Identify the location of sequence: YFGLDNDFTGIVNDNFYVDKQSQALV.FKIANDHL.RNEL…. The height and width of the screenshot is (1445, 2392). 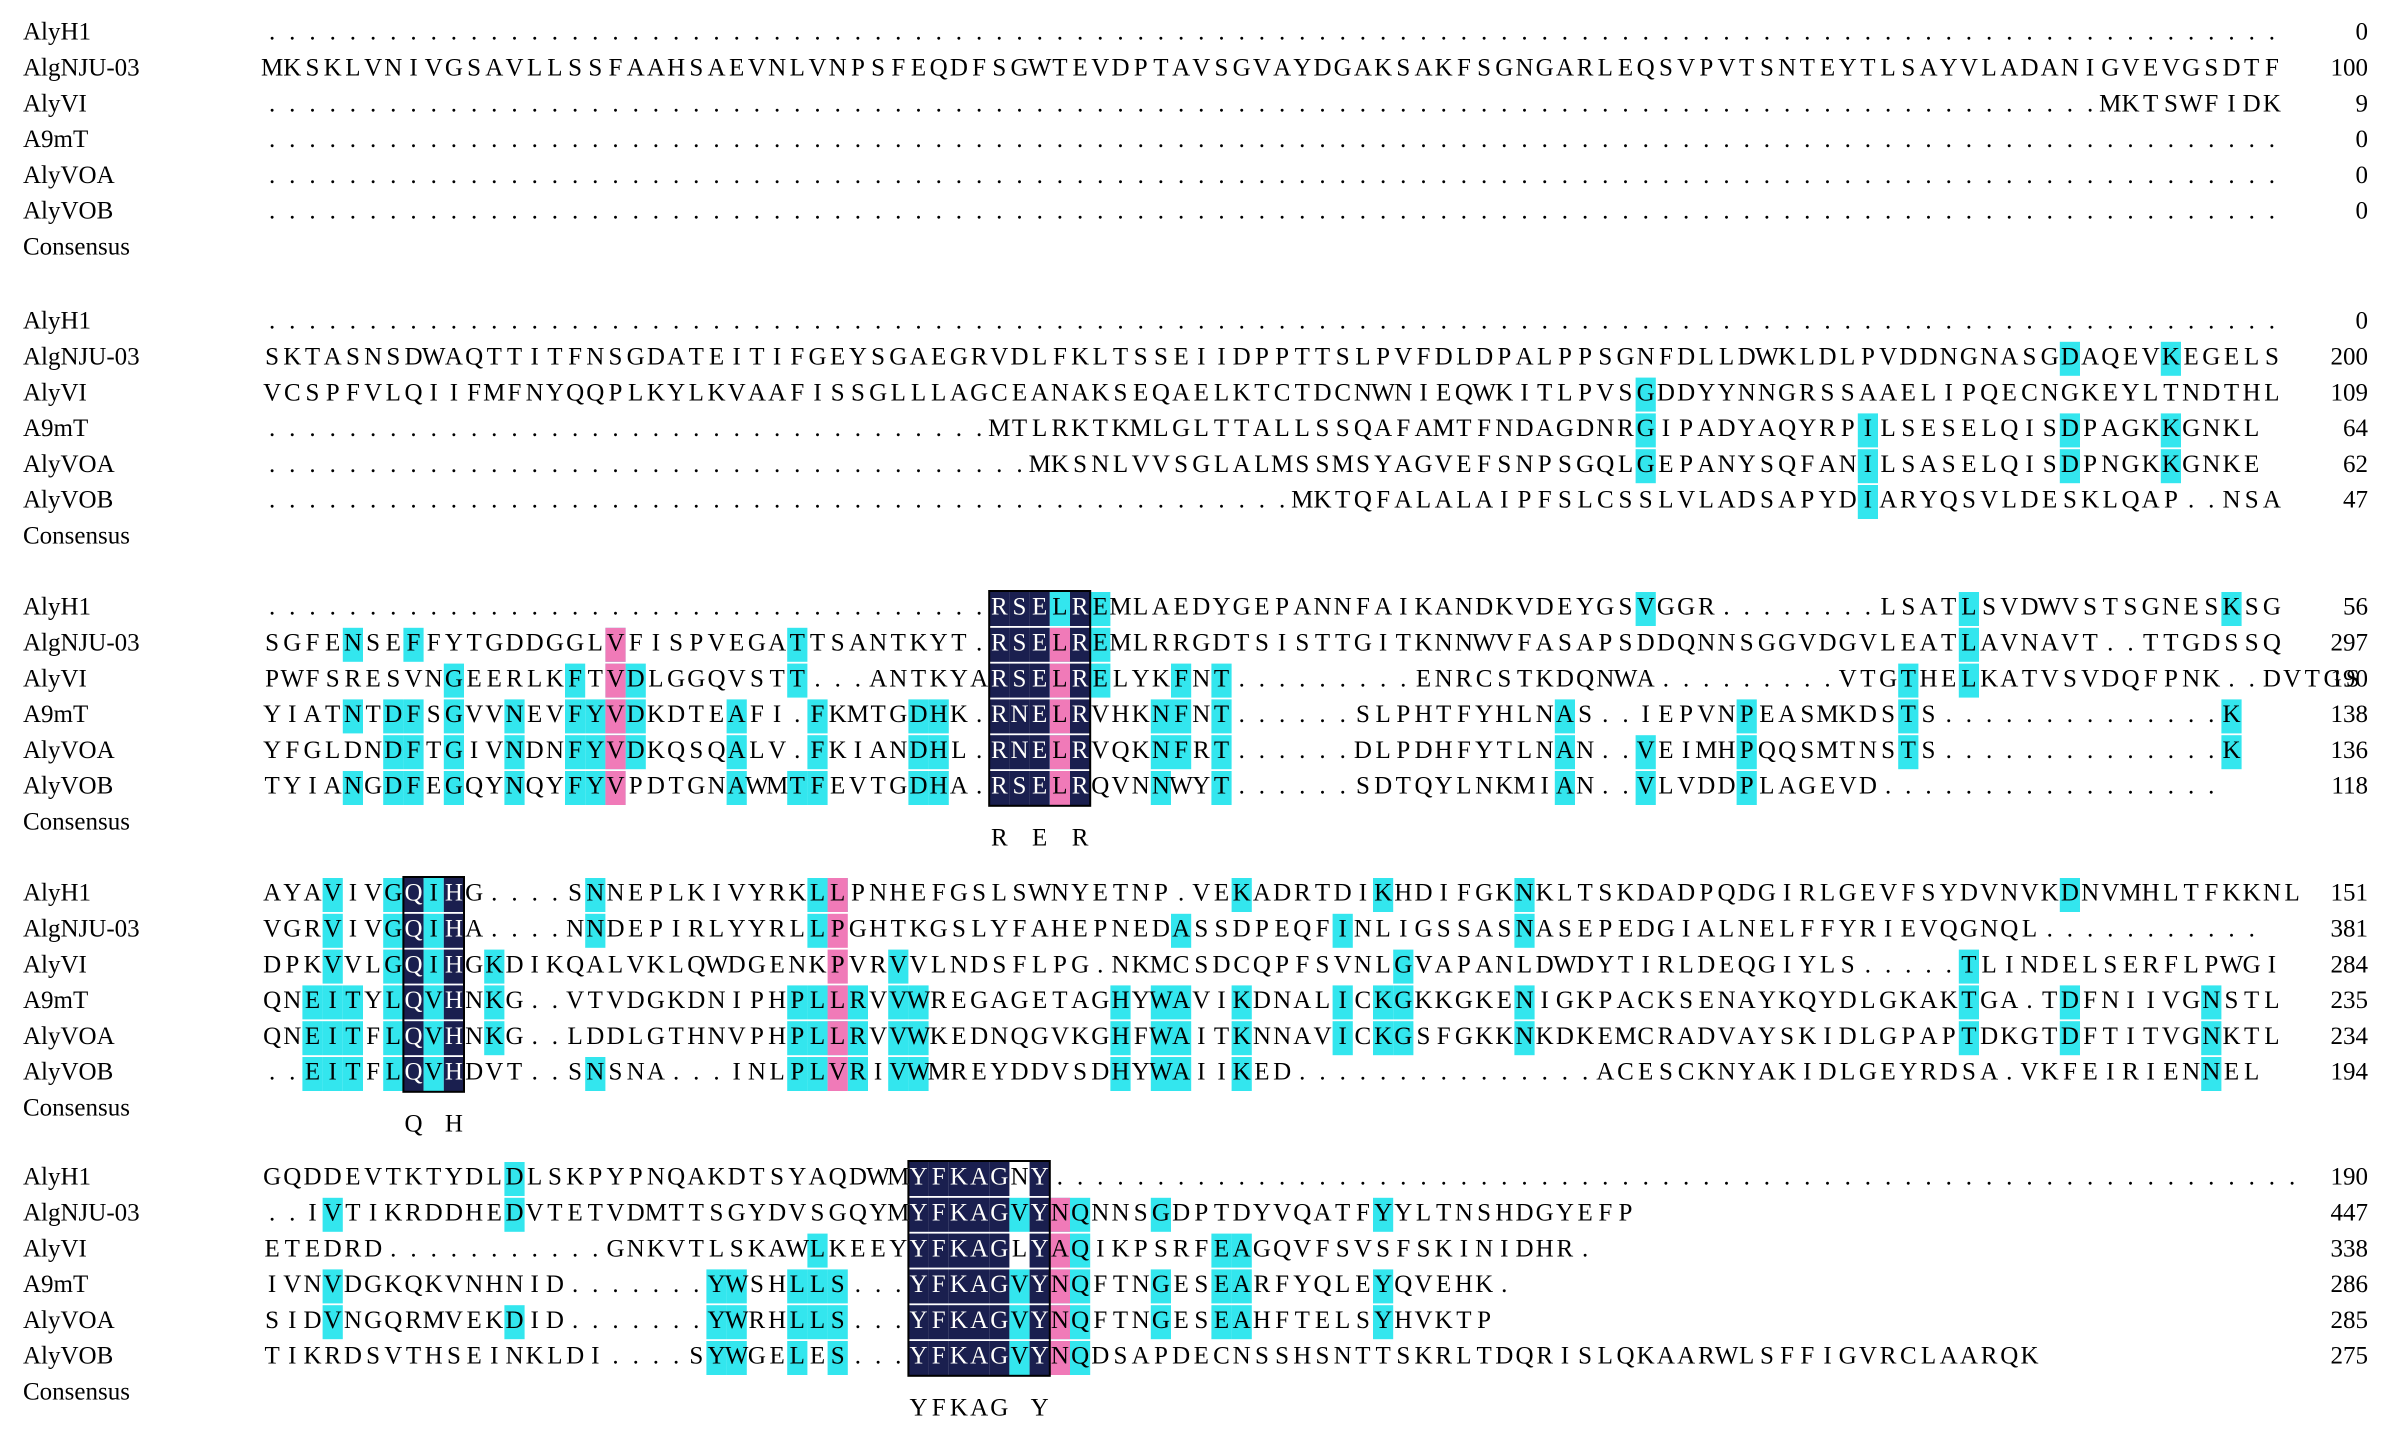
(1251, 750).